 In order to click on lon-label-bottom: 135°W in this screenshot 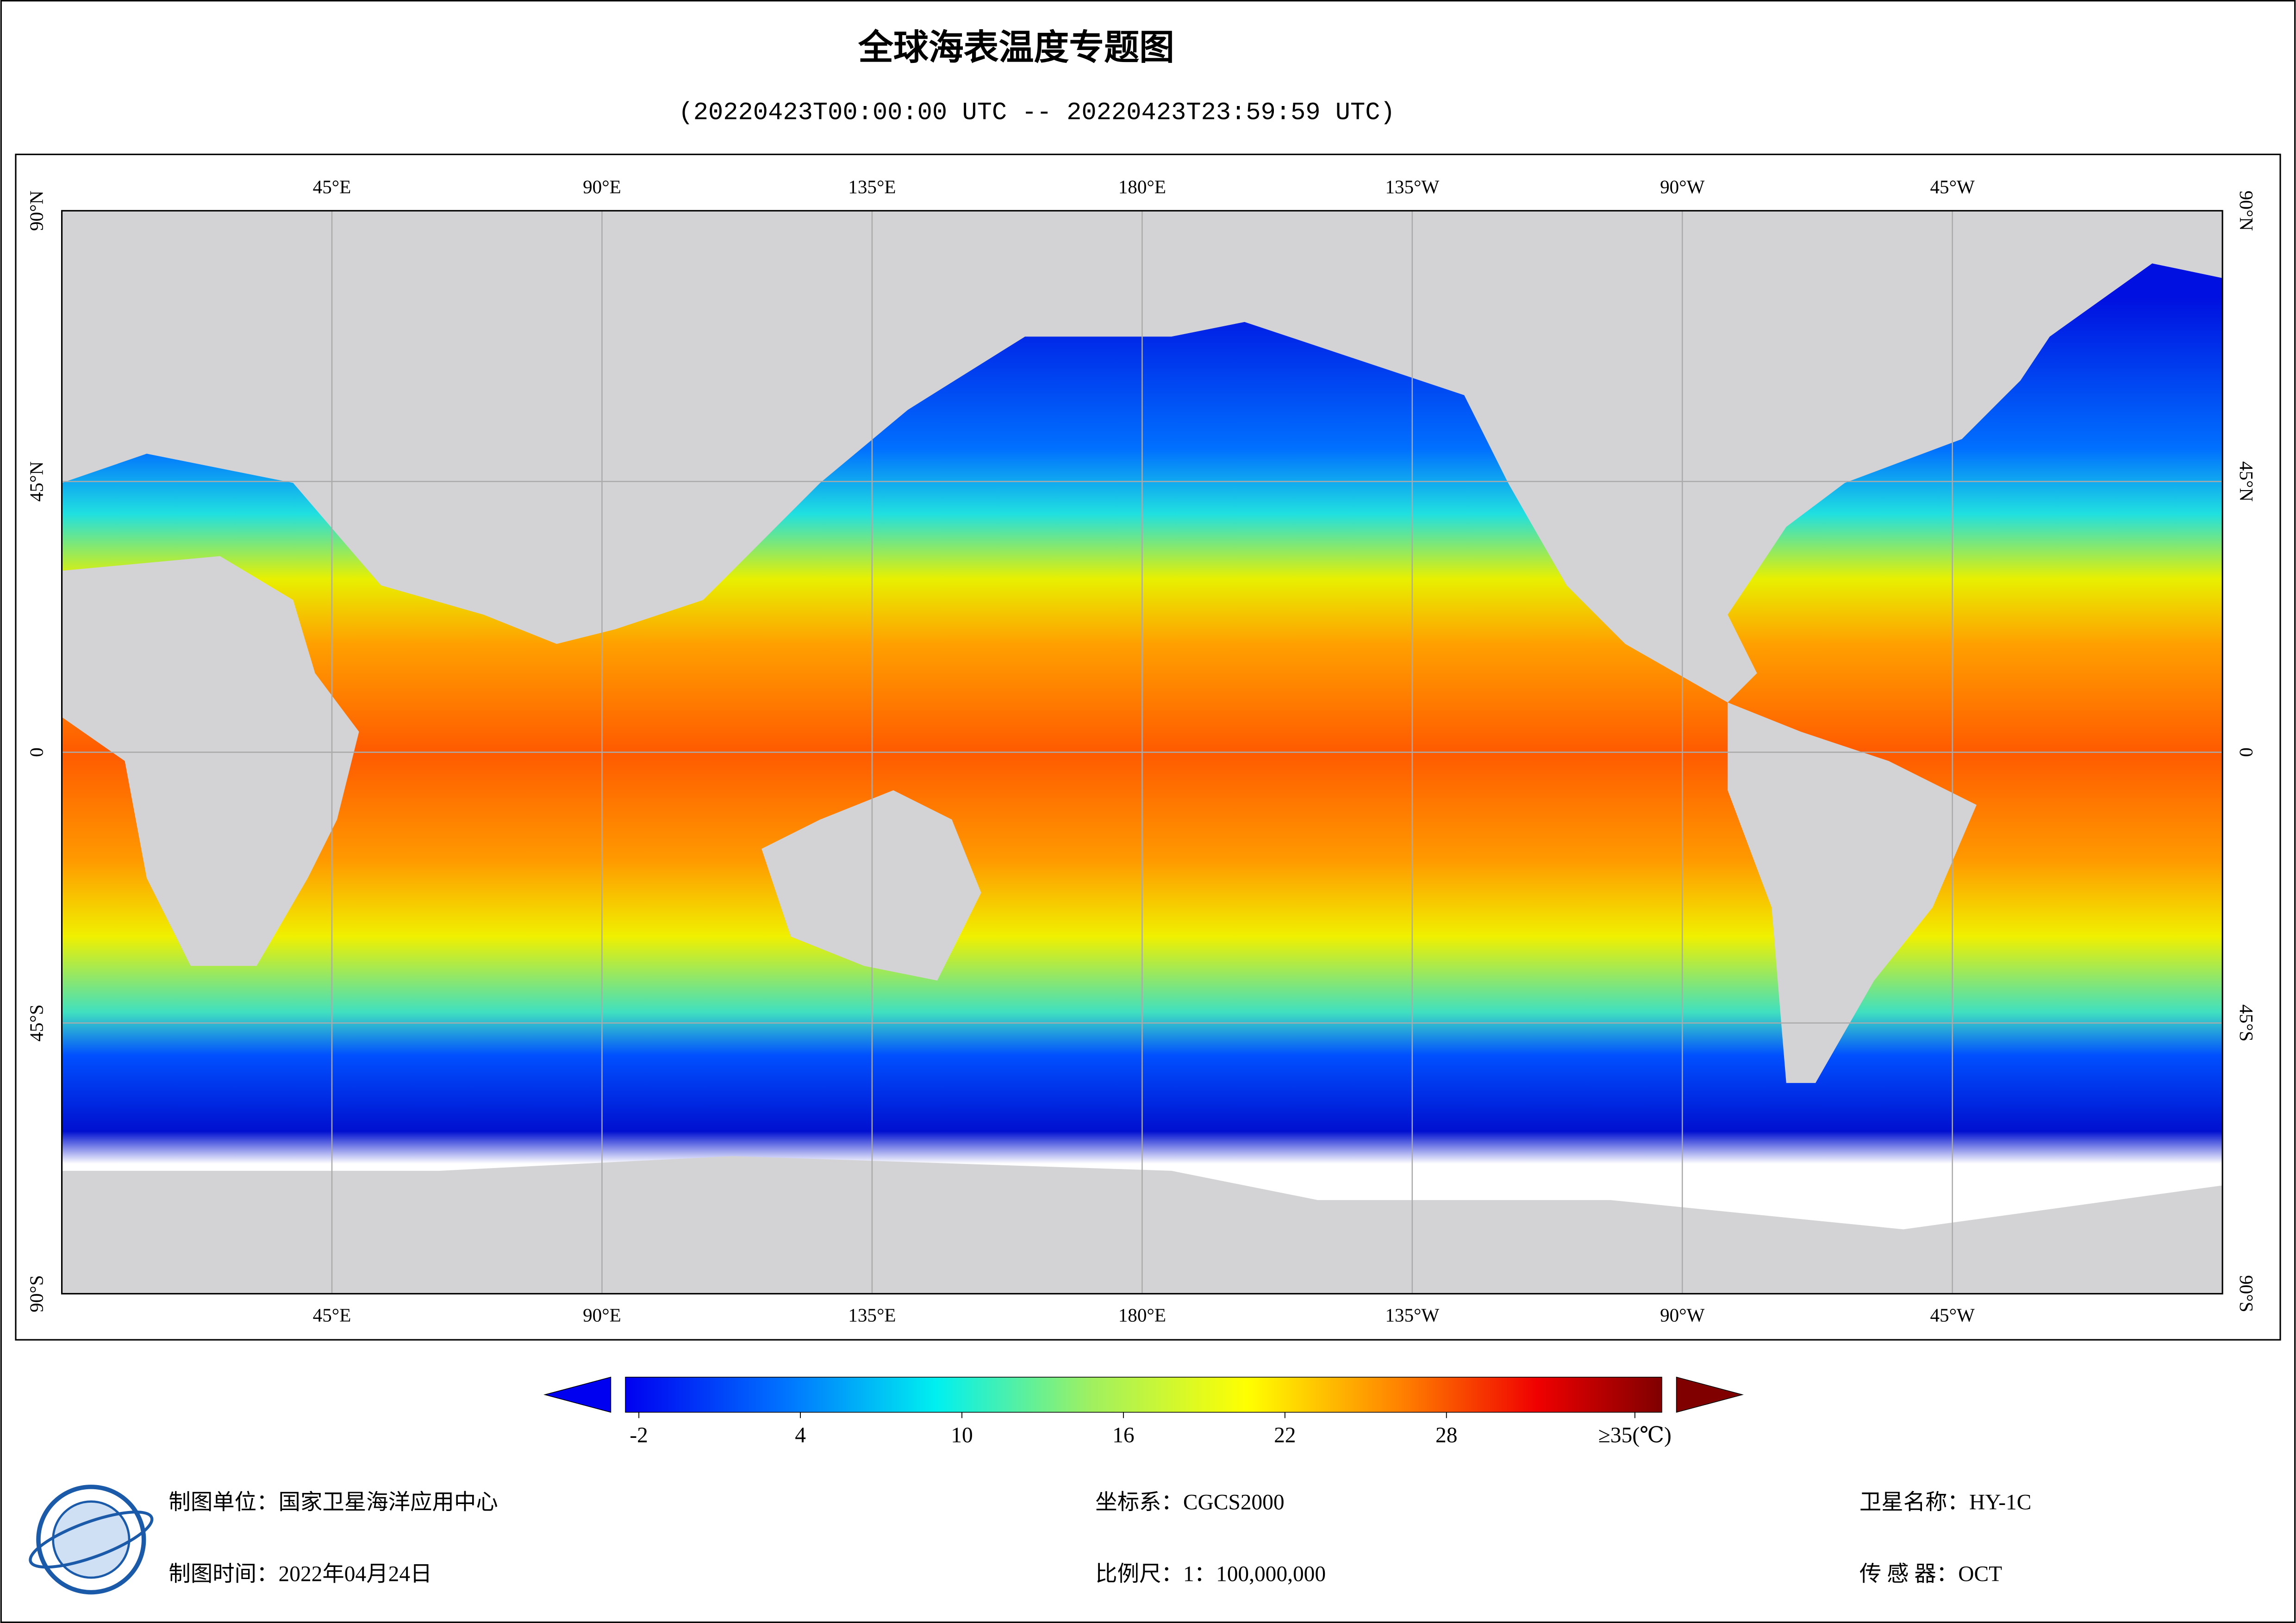, I will do `click(1412, 1315)`.